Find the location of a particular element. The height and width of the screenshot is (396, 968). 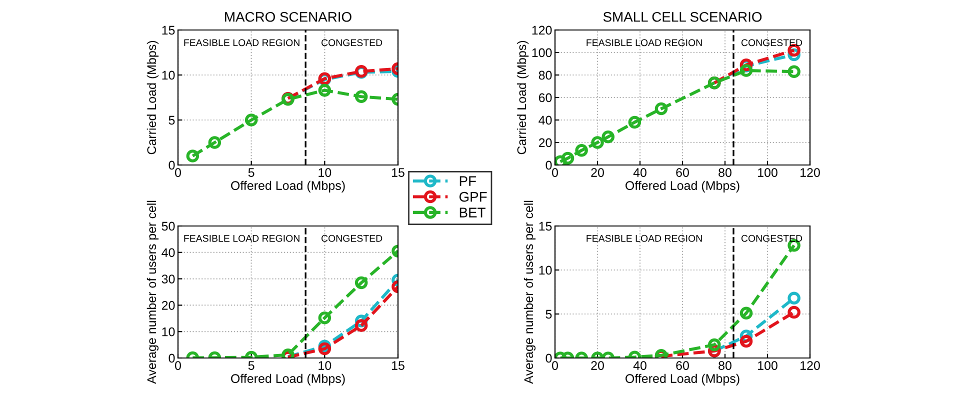

y-tick-label: 100 is located at coordinates (542, 53).